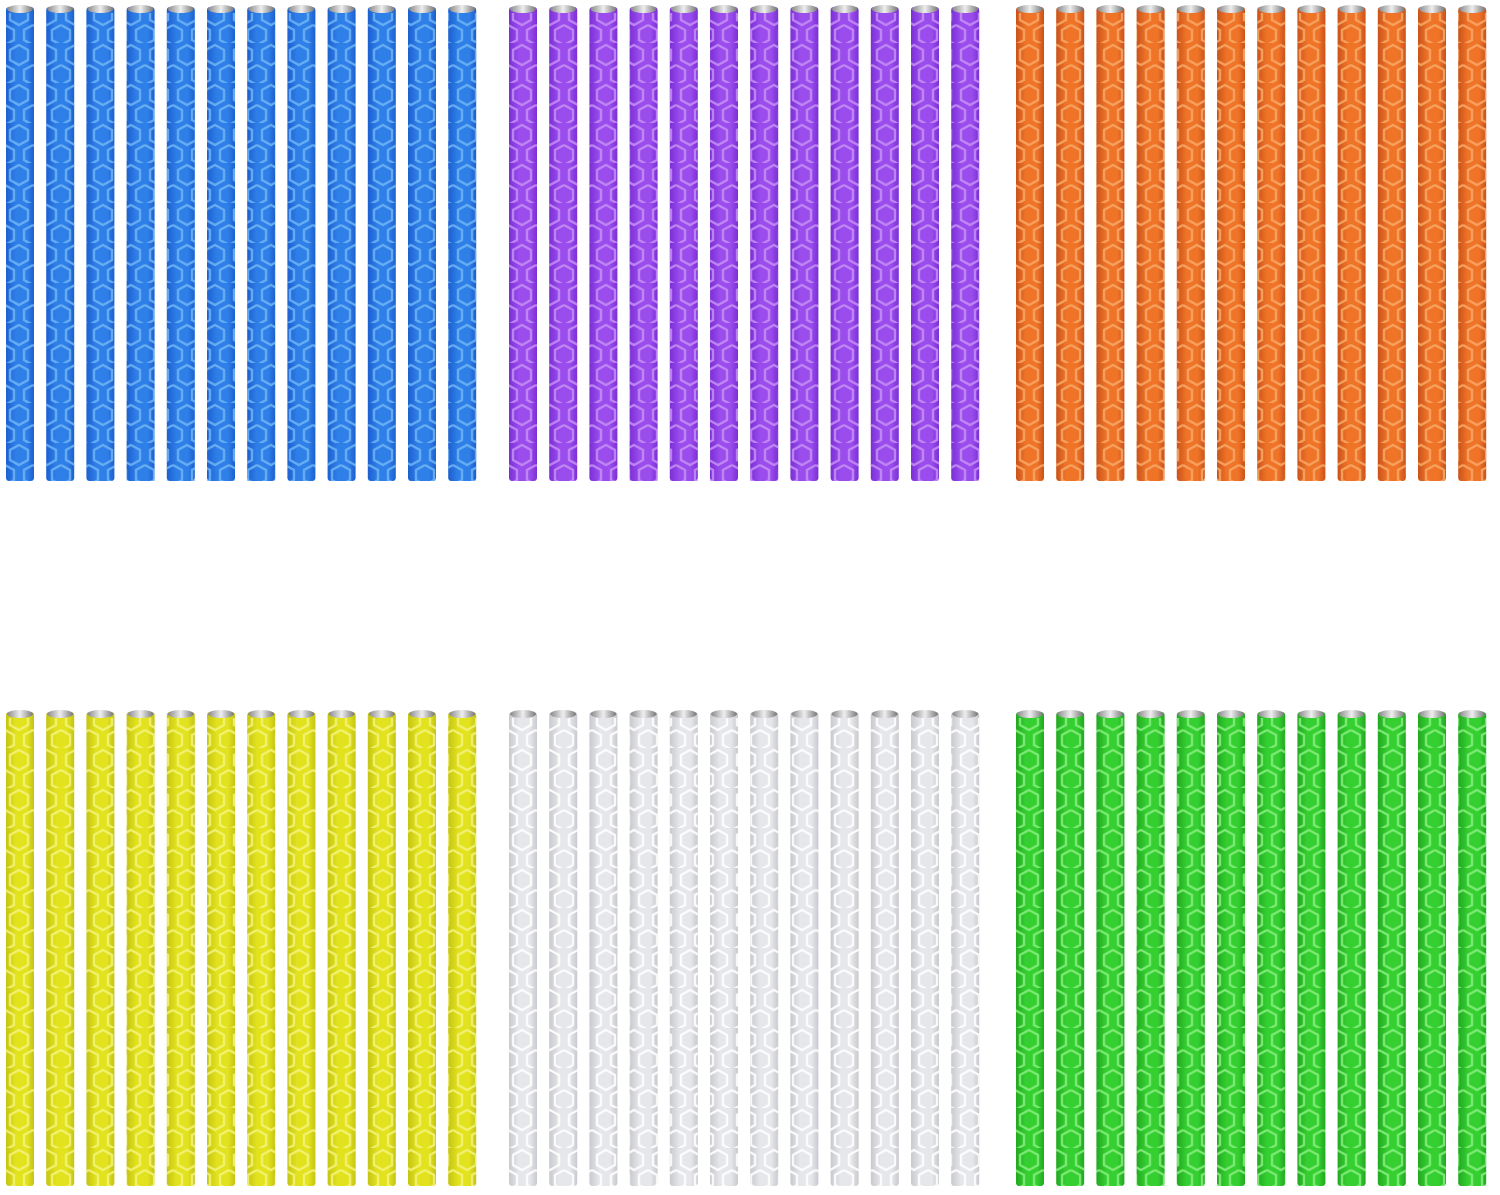 This screenshot has width=1500, height=1195. Describe the element at coordinates (245, 948) in the screenshot. I see `tube-group-yellow` at that location.